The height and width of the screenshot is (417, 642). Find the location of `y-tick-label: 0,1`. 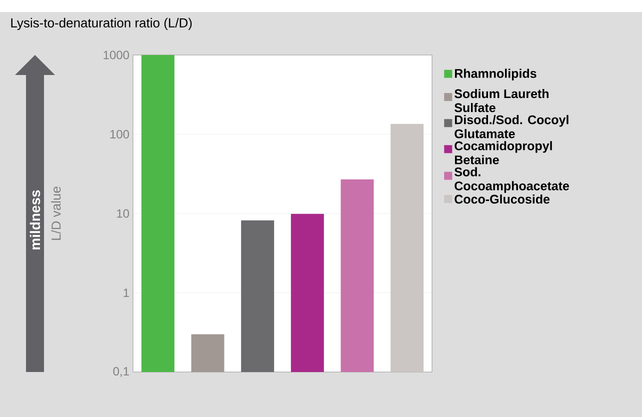

y-tick-label: 0,1 is located at coordinates (121, 372).